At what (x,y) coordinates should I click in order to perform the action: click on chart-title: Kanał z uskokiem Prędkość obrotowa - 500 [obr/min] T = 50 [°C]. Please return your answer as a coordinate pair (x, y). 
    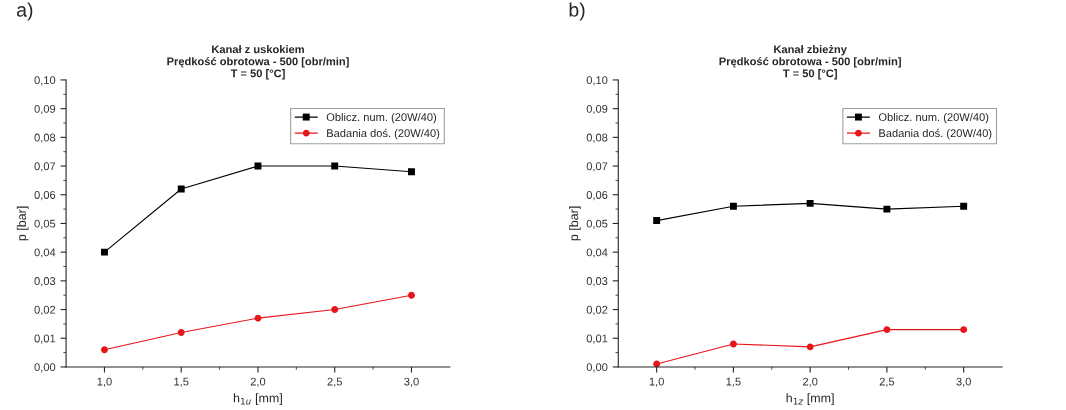
    Looking at the image, I should click on (258, 62).